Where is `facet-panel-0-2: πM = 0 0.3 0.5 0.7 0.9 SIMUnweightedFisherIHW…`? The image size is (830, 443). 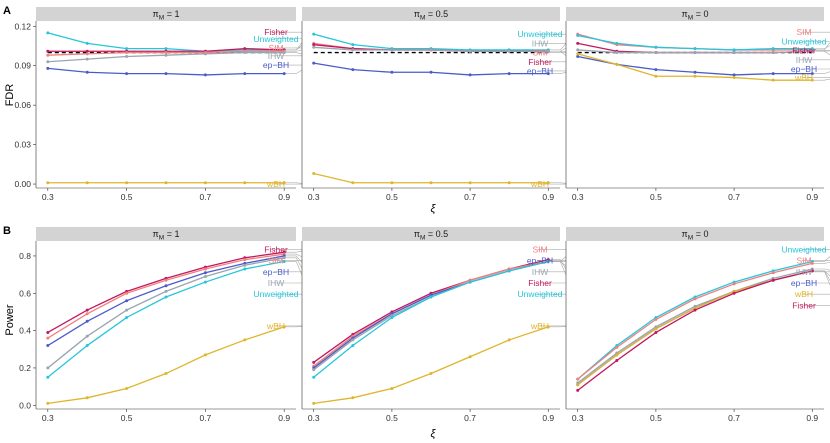
facet-panel-0-2: πM = 0 0.3 0.5 0.7 0.9 SIMUnweightedFisherIHW… is located at coordinates (697, 104).